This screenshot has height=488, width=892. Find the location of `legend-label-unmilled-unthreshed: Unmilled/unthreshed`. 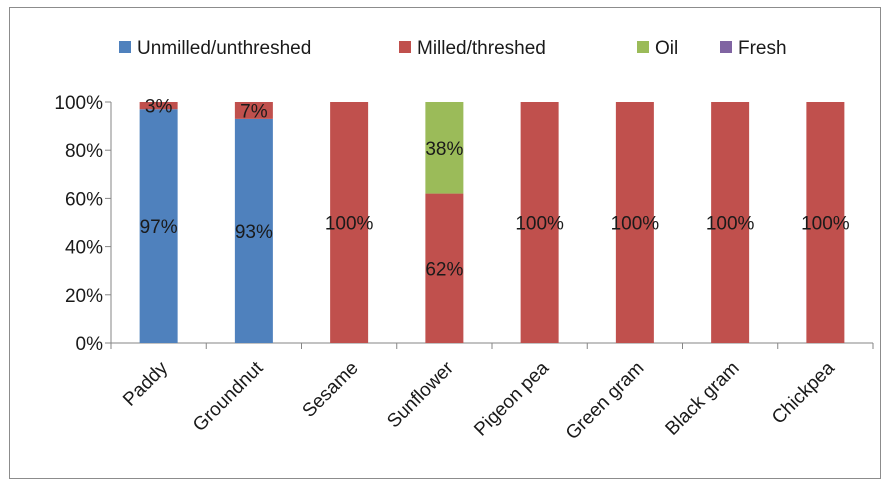

legend-label-unmilled-unthreshed: Unmilled/unthreshed is located at coordinates (224, 48).